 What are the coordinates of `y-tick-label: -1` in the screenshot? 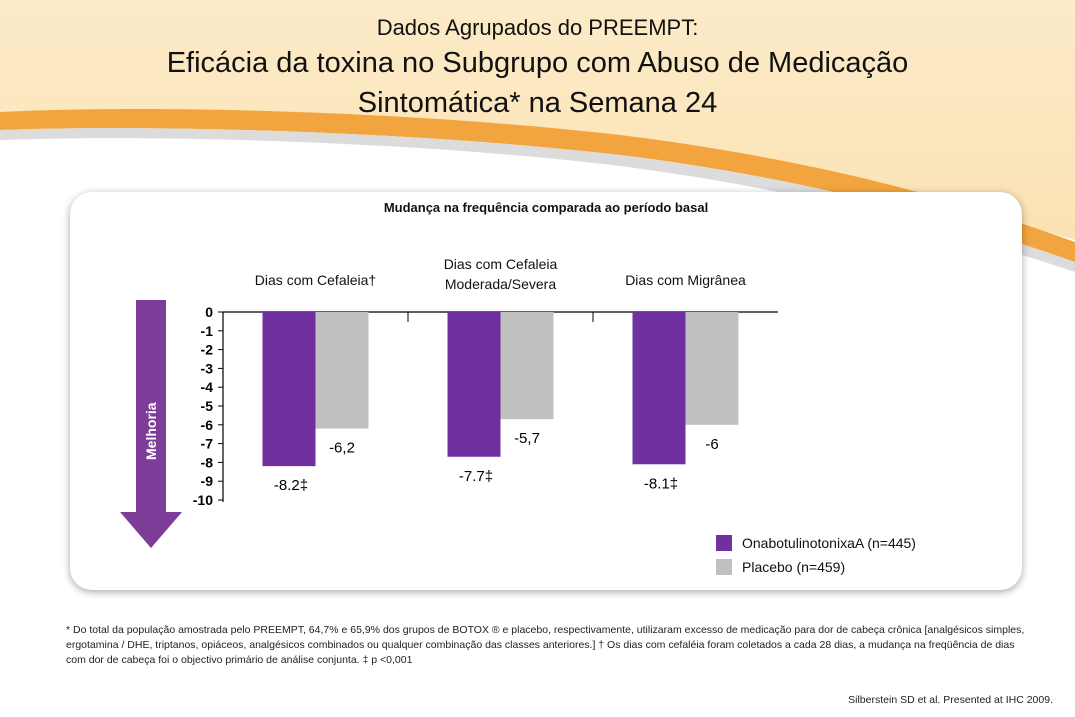 It's located at (207, 331).